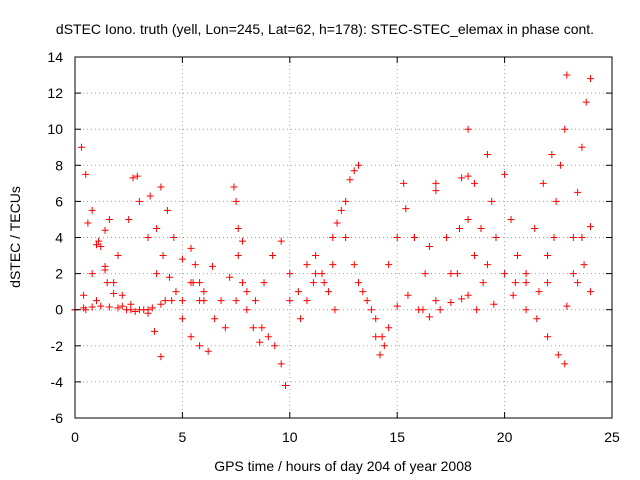  What do you see at coordinates (57, 382) in the screenshot?
I see `y-tick-label: -4` at bounding box center [57, 382].